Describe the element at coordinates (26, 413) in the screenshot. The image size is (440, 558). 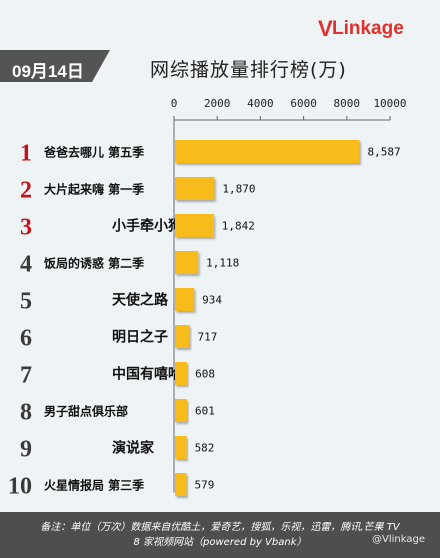
I see `rank-number: 8` at that location.